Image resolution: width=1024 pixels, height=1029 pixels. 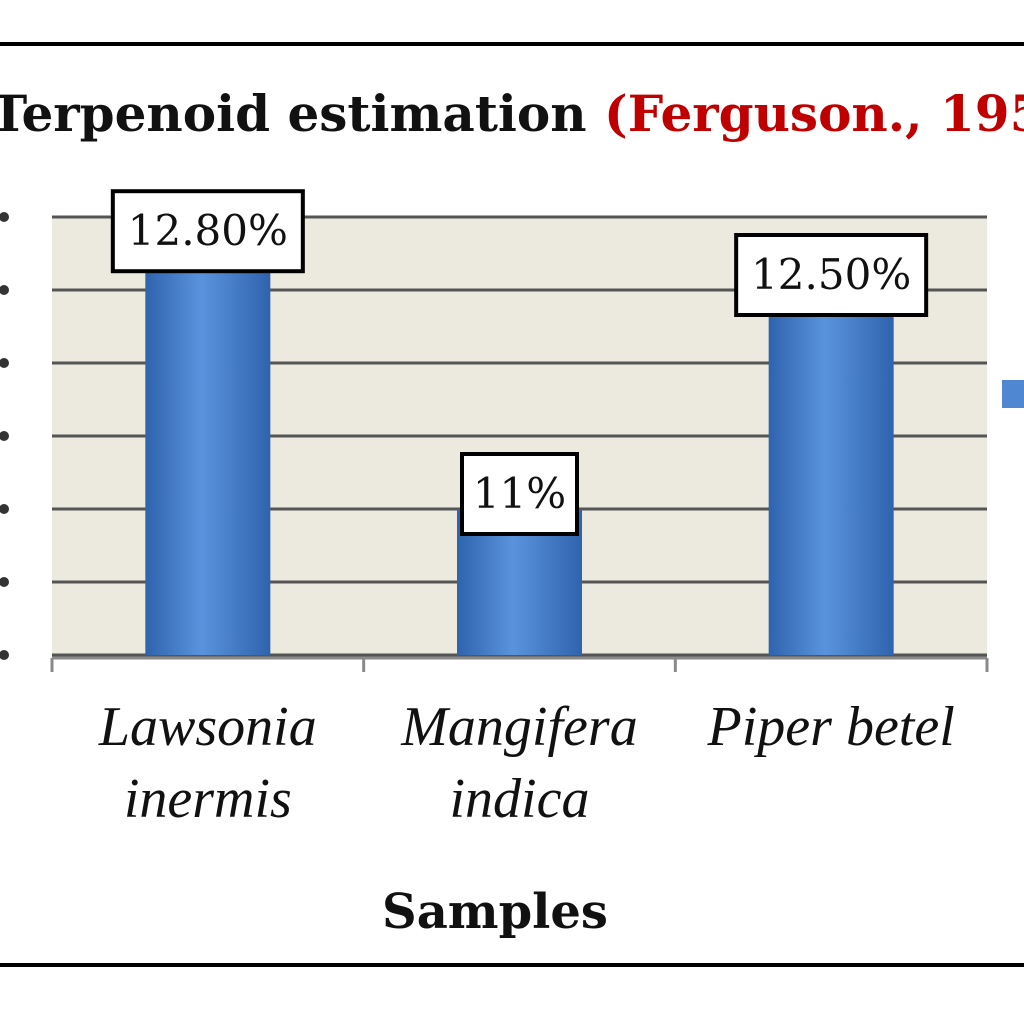 I want to click on x-axis-title: Samples, so click(x=495, y=912).